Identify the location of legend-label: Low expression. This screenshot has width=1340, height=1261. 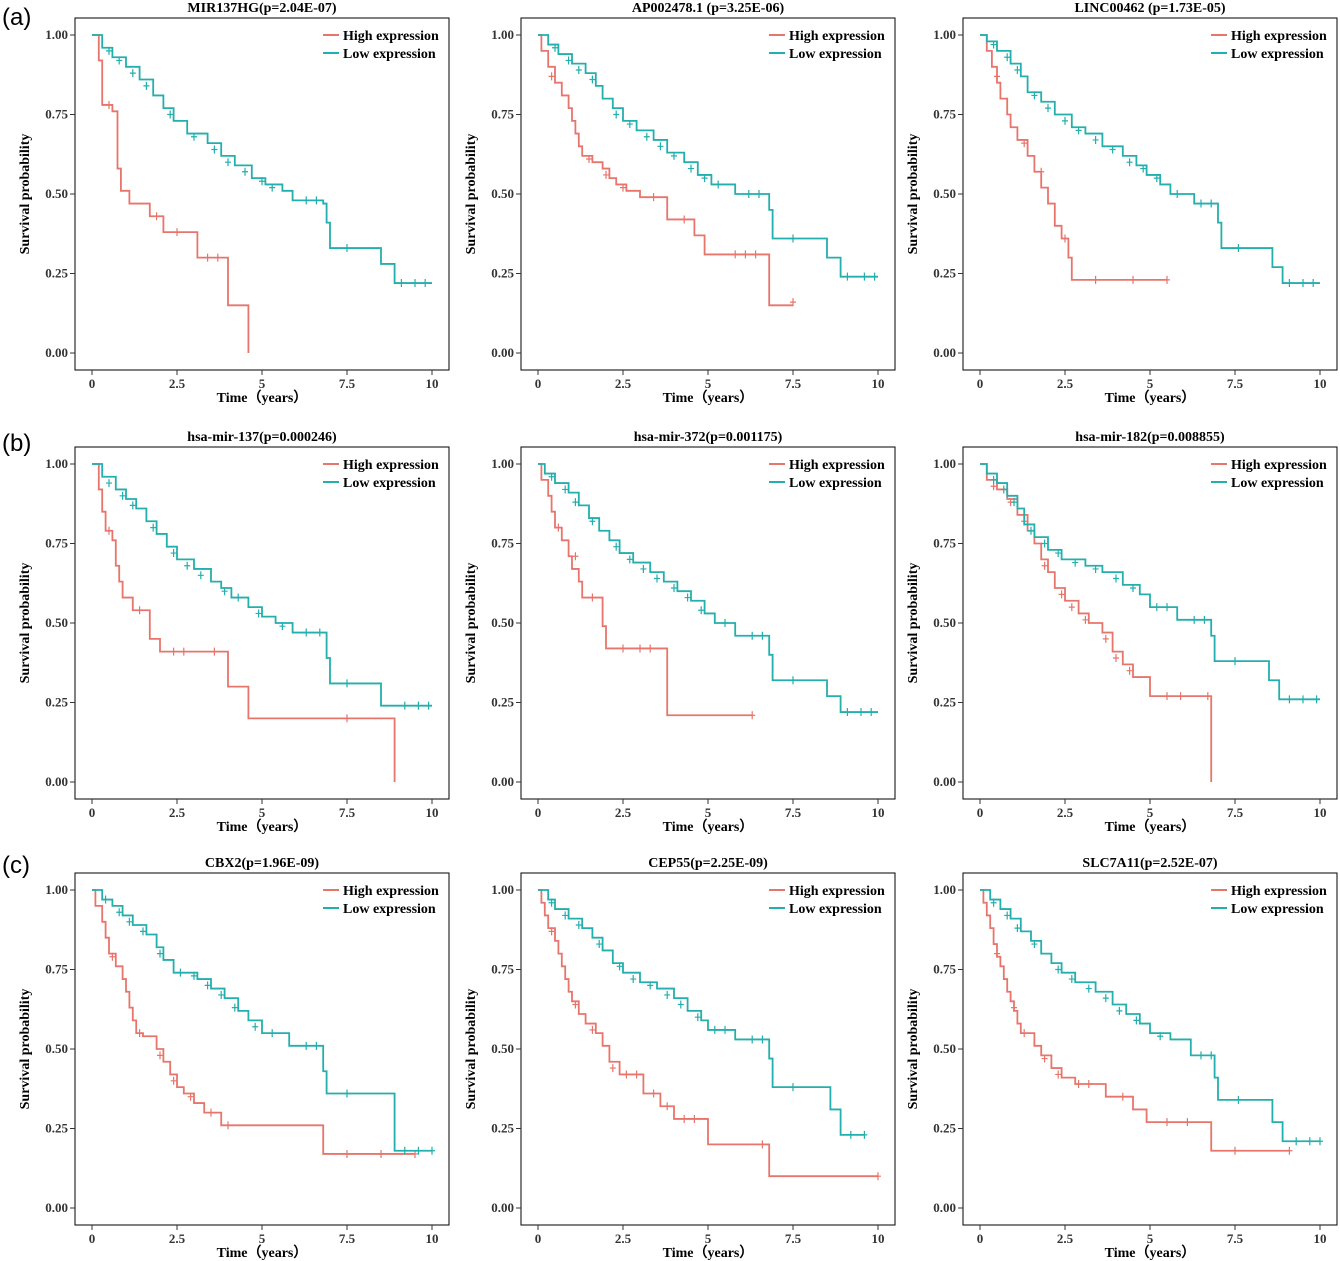
(835, 54).